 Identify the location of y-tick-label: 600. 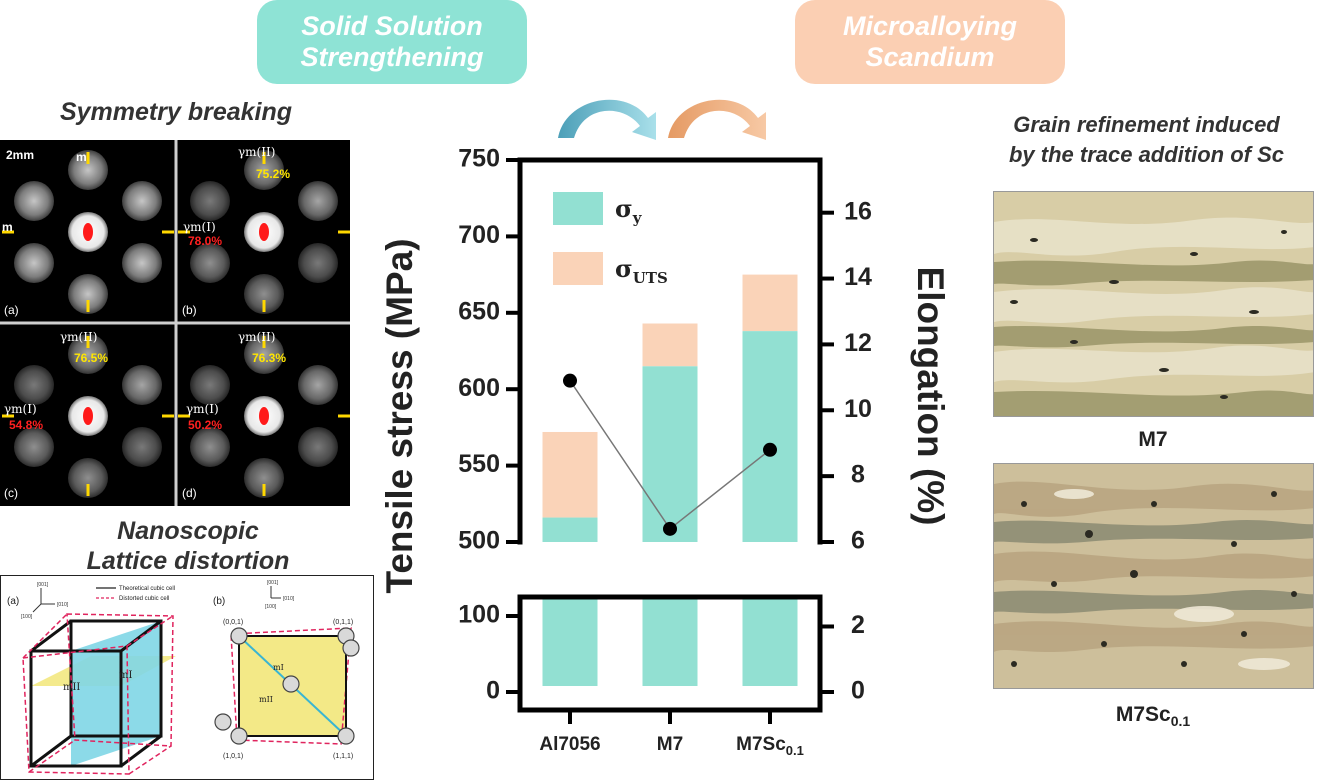
(479, 388).